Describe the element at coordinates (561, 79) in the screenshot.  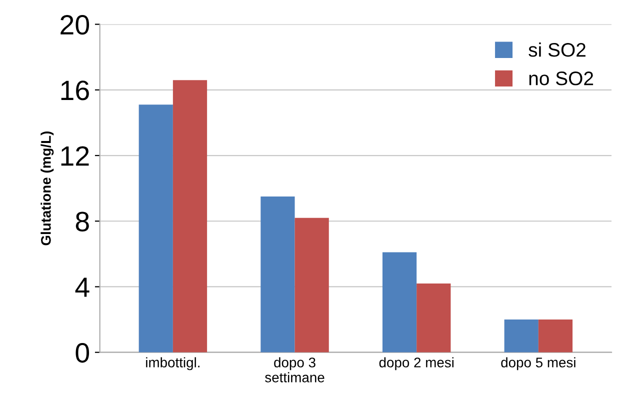
I see `legend-label: no SO2` at that location.